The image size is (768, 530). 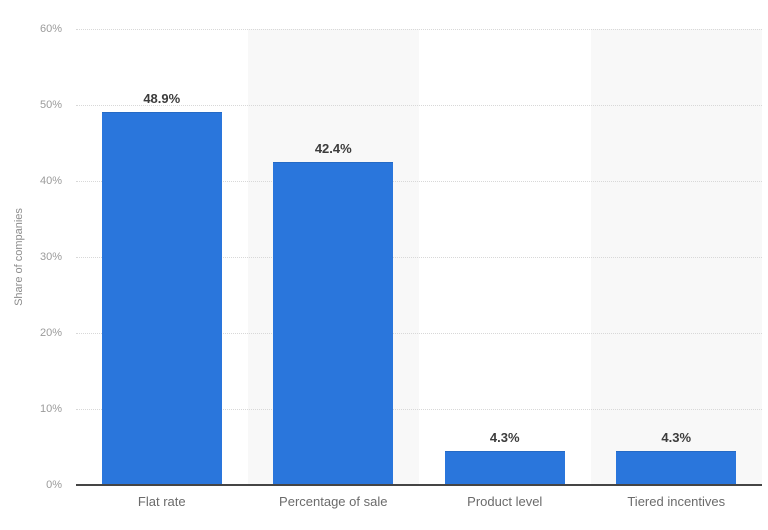 I want to click on x-axis-line, so click(x=419, y=485).